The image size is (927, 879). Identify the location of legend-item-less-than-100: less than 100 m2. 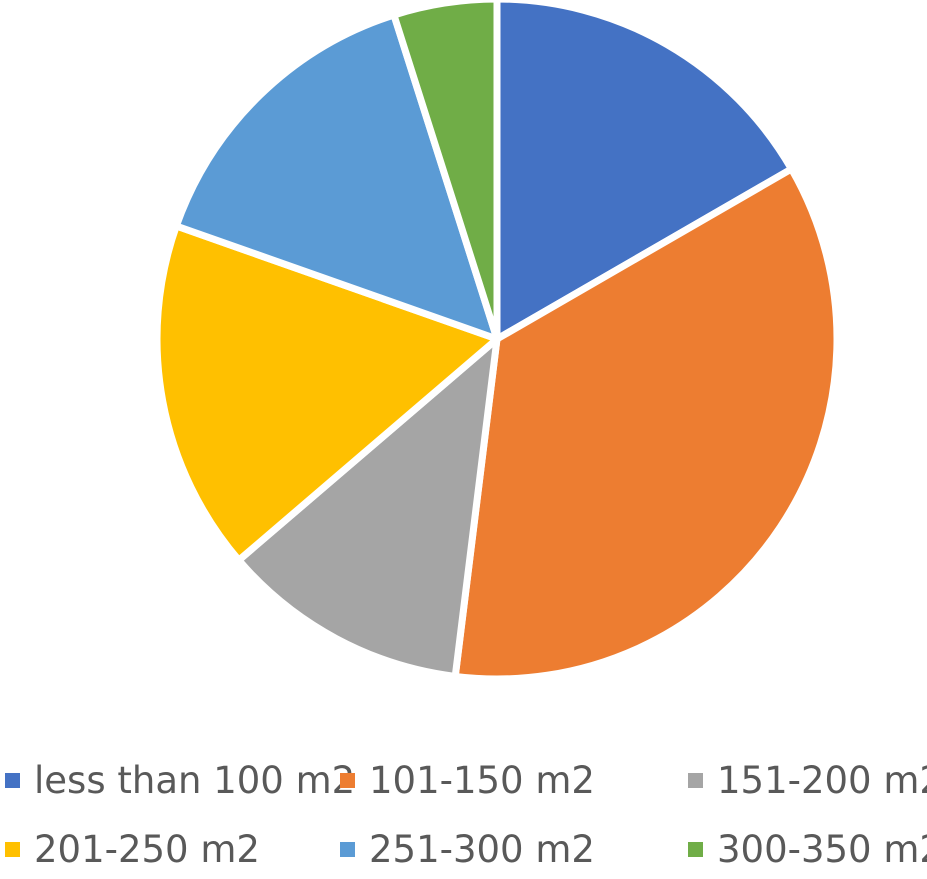
(180, 780).